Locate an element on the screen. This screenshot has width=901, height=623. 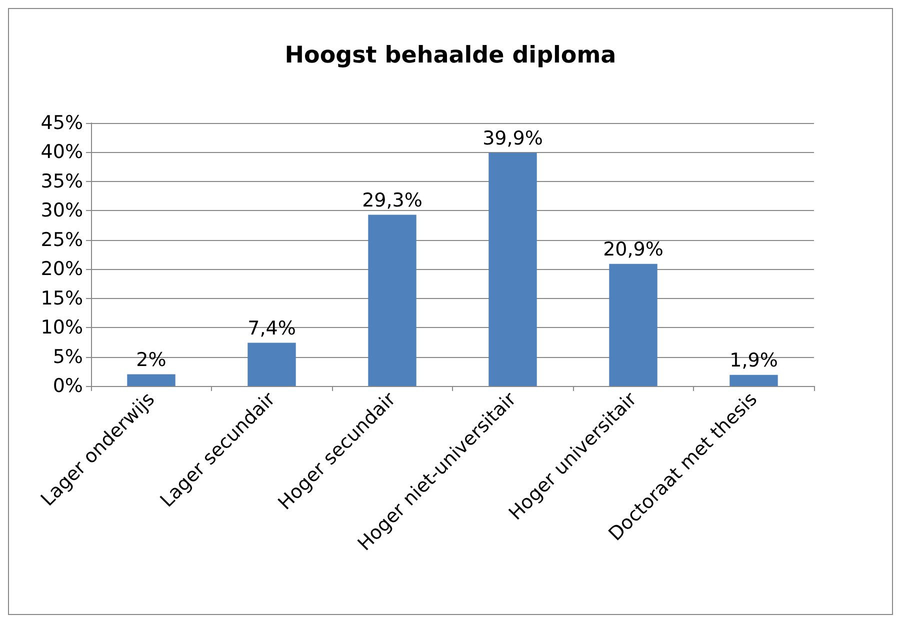
y-tick-label: 10% is located at coordinates (61, 327).